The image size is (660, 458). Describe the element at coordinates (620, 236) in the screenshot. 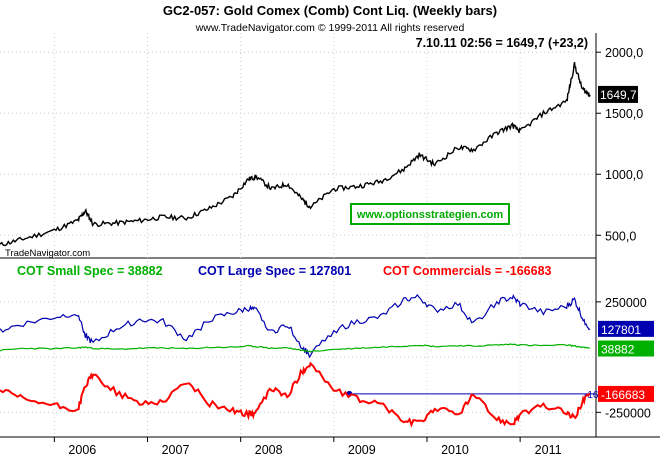

I see `price-tick-label: 500,0` at that location.